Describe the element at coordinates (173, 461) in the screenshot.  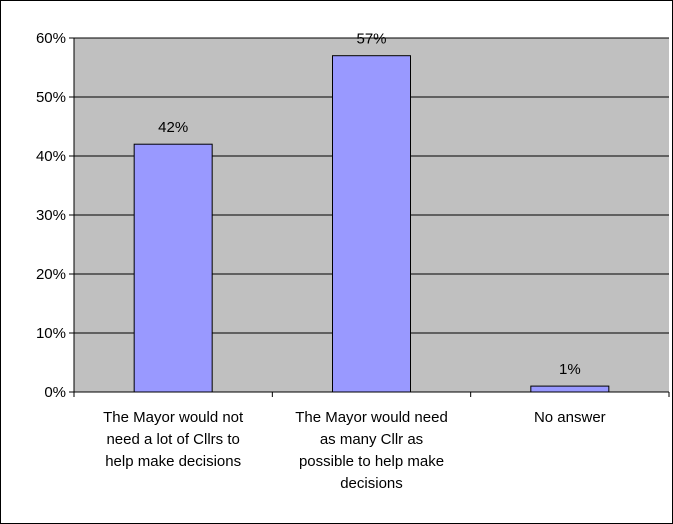
I see `category-label: help make decisions` at that location.